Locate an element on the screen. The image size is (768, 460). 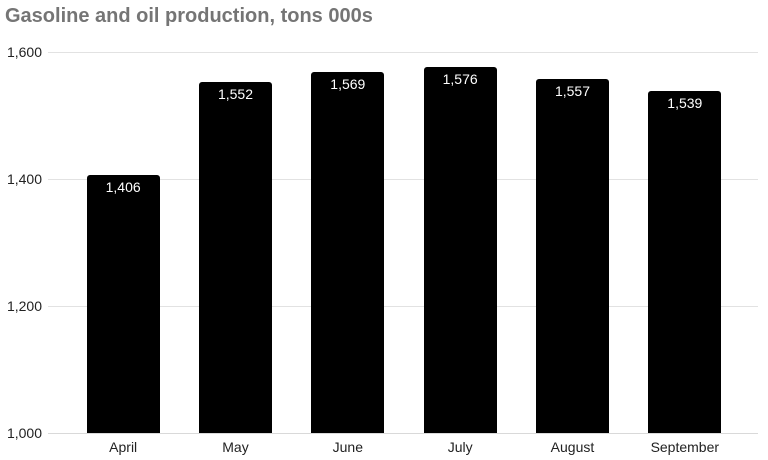
x-axis-label-may: May is located at coordinates (235, 447).